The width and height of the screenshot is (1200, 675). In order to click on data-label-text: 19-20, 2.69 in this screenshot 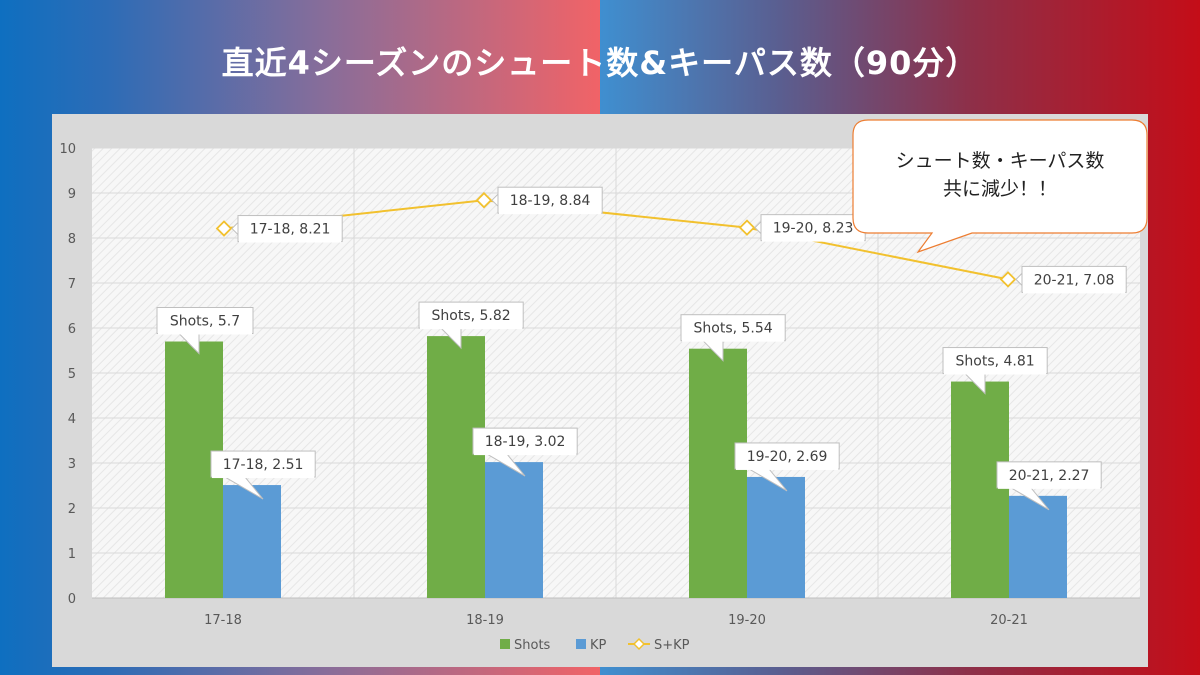, I will do `click(787, 457)`.